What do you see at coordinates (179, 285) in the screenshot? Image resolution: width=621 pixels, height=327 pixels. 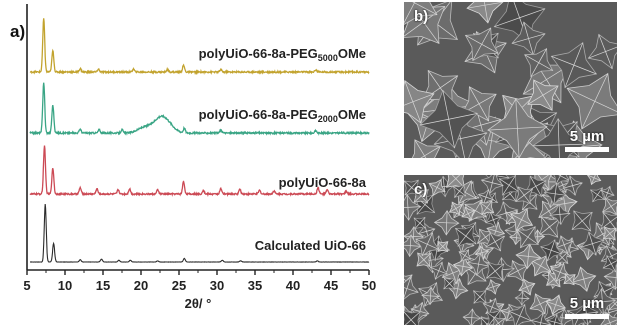 I see `x-tick-label: 25` at bounding box center [179, 285].